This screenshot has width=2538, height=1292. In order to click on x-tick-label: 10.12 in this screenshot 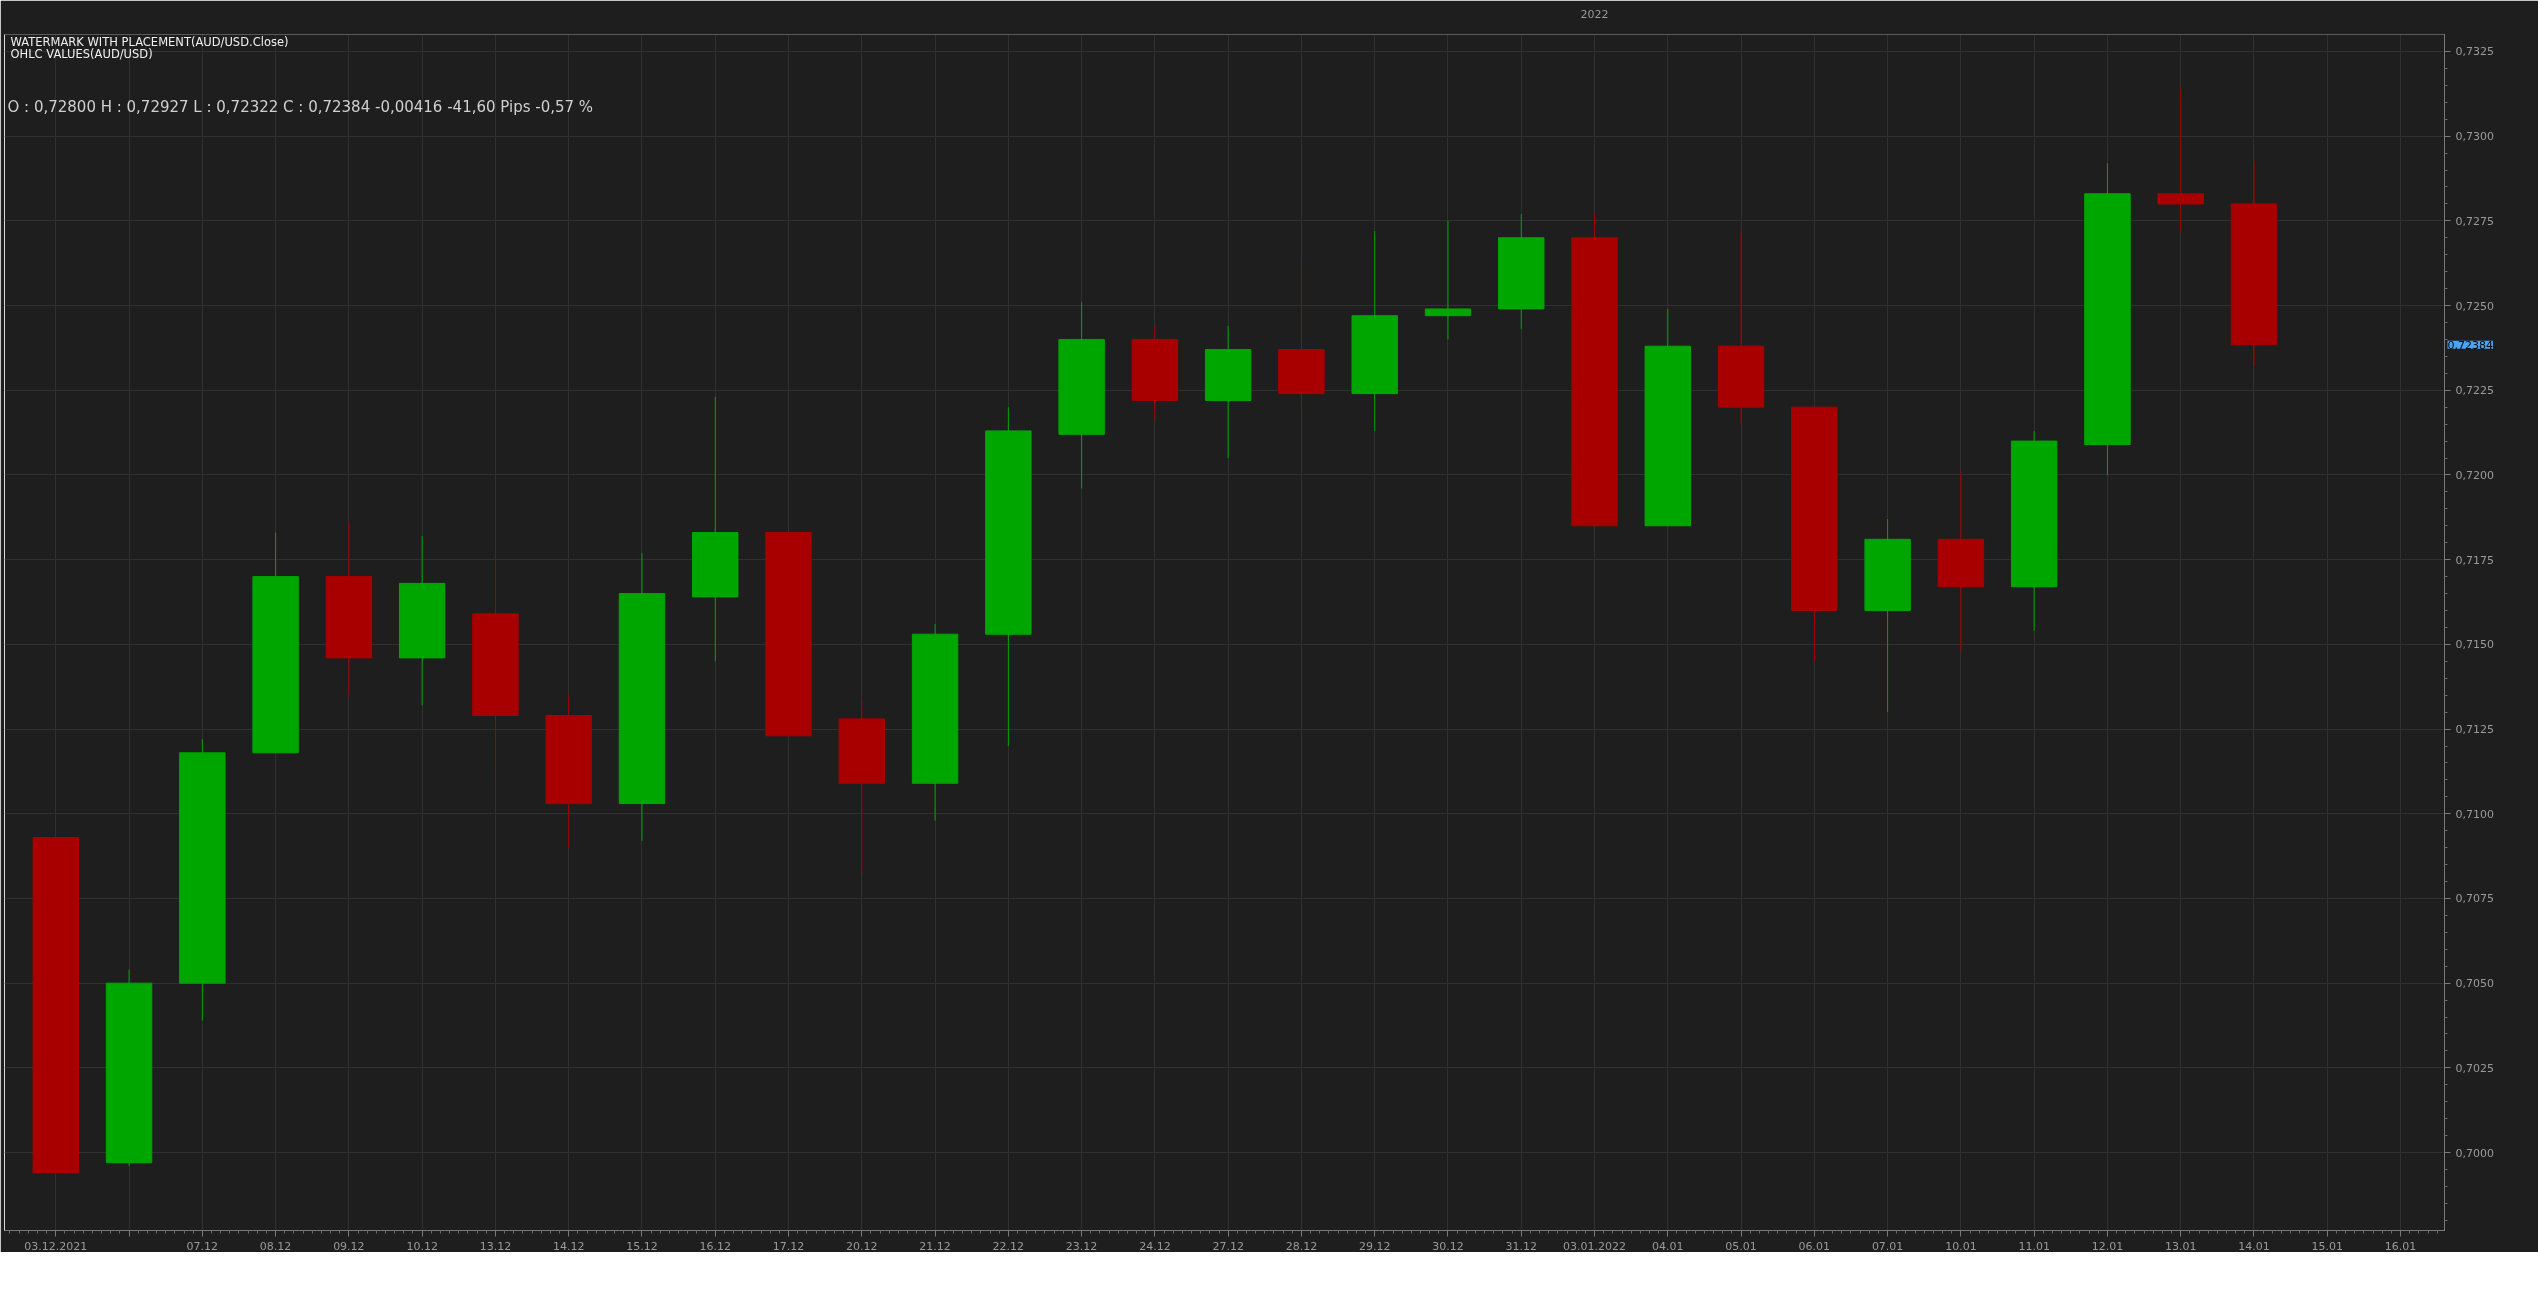, I will do `click(422, 1246)`.